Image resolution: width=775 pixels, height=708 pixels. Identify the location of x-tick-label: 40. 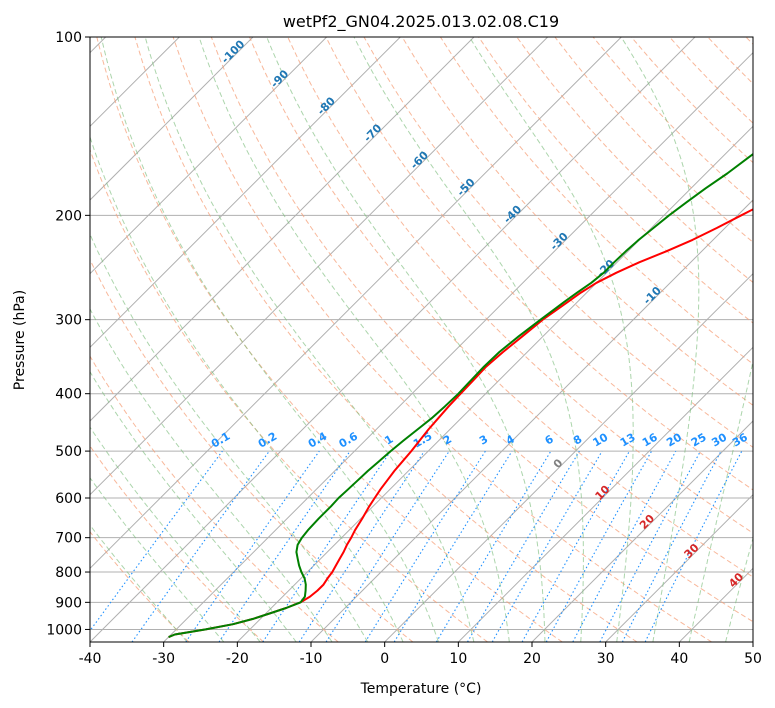
(679, 659).